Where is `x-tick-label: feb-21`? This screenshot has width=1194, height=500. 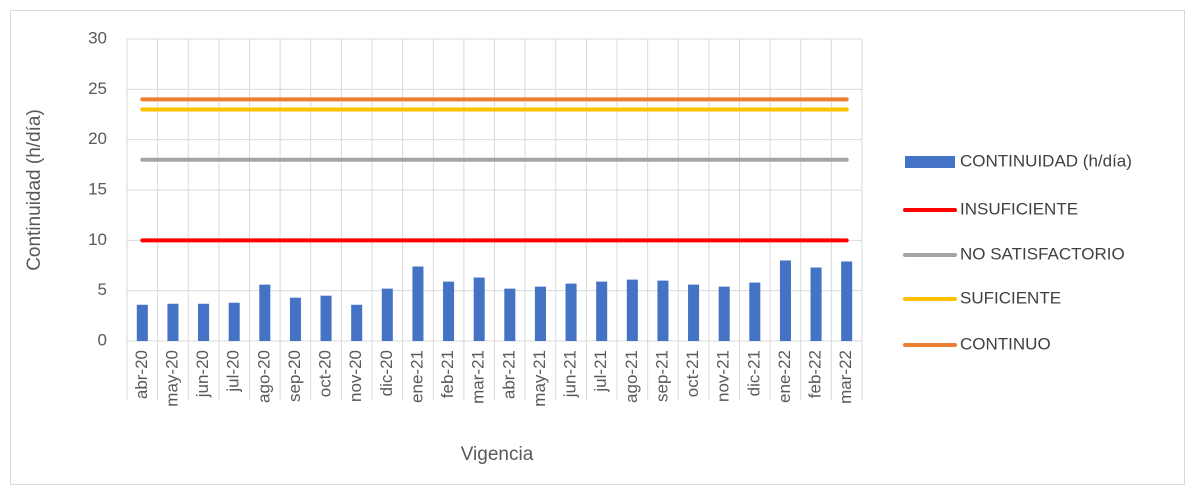
x-tick-label: feb-21 is located at coordinates (447, 374).